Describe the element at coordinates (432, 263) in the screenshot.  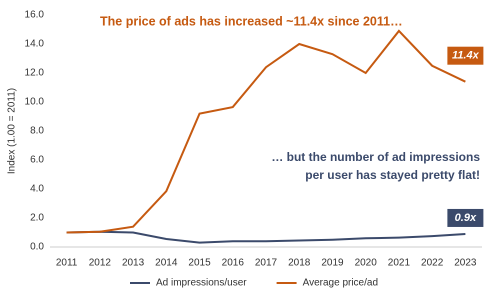
I see `x-tick-label: 2022` at that location.